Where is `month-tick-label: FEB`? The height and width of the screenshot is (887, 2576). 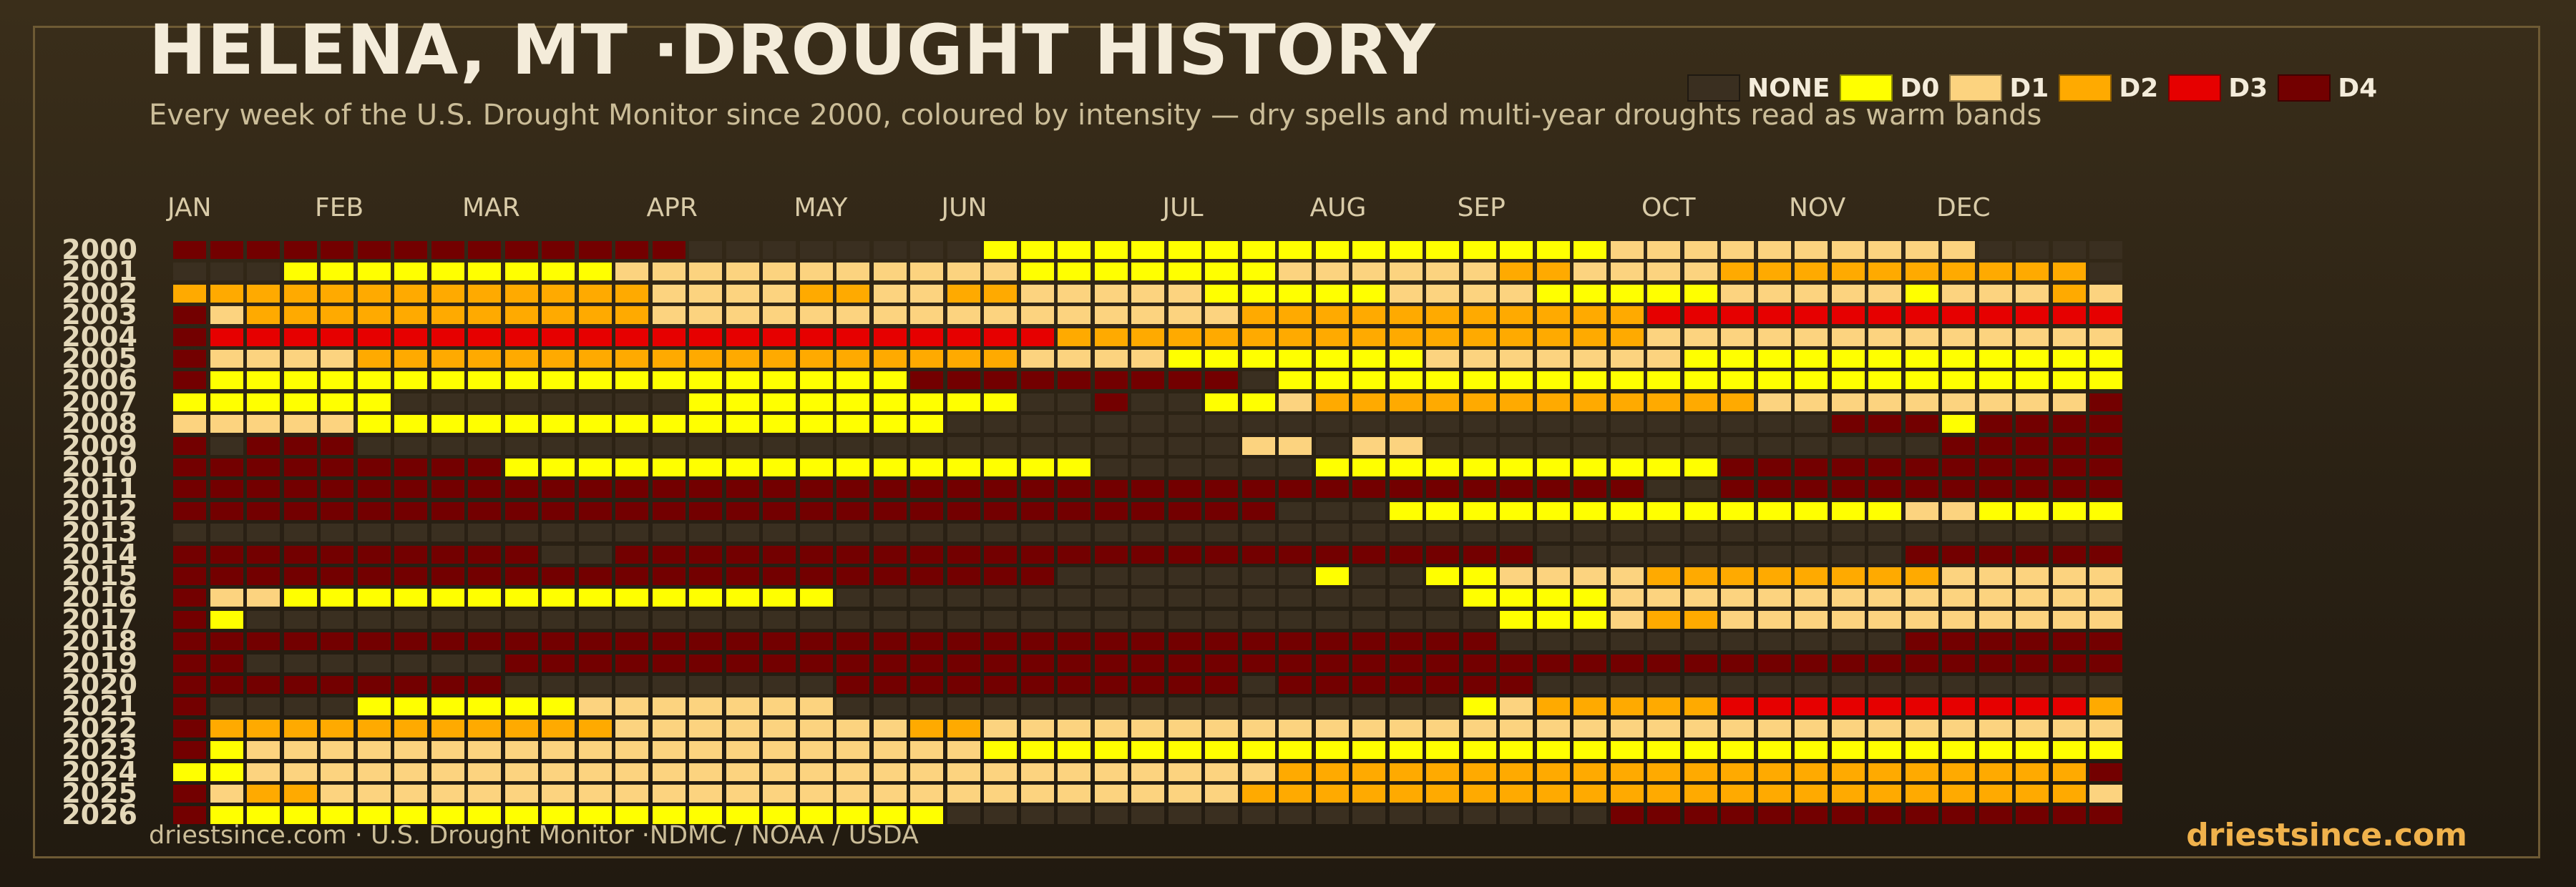
month-tick-label: FEB is located at coordinates (339, 207).